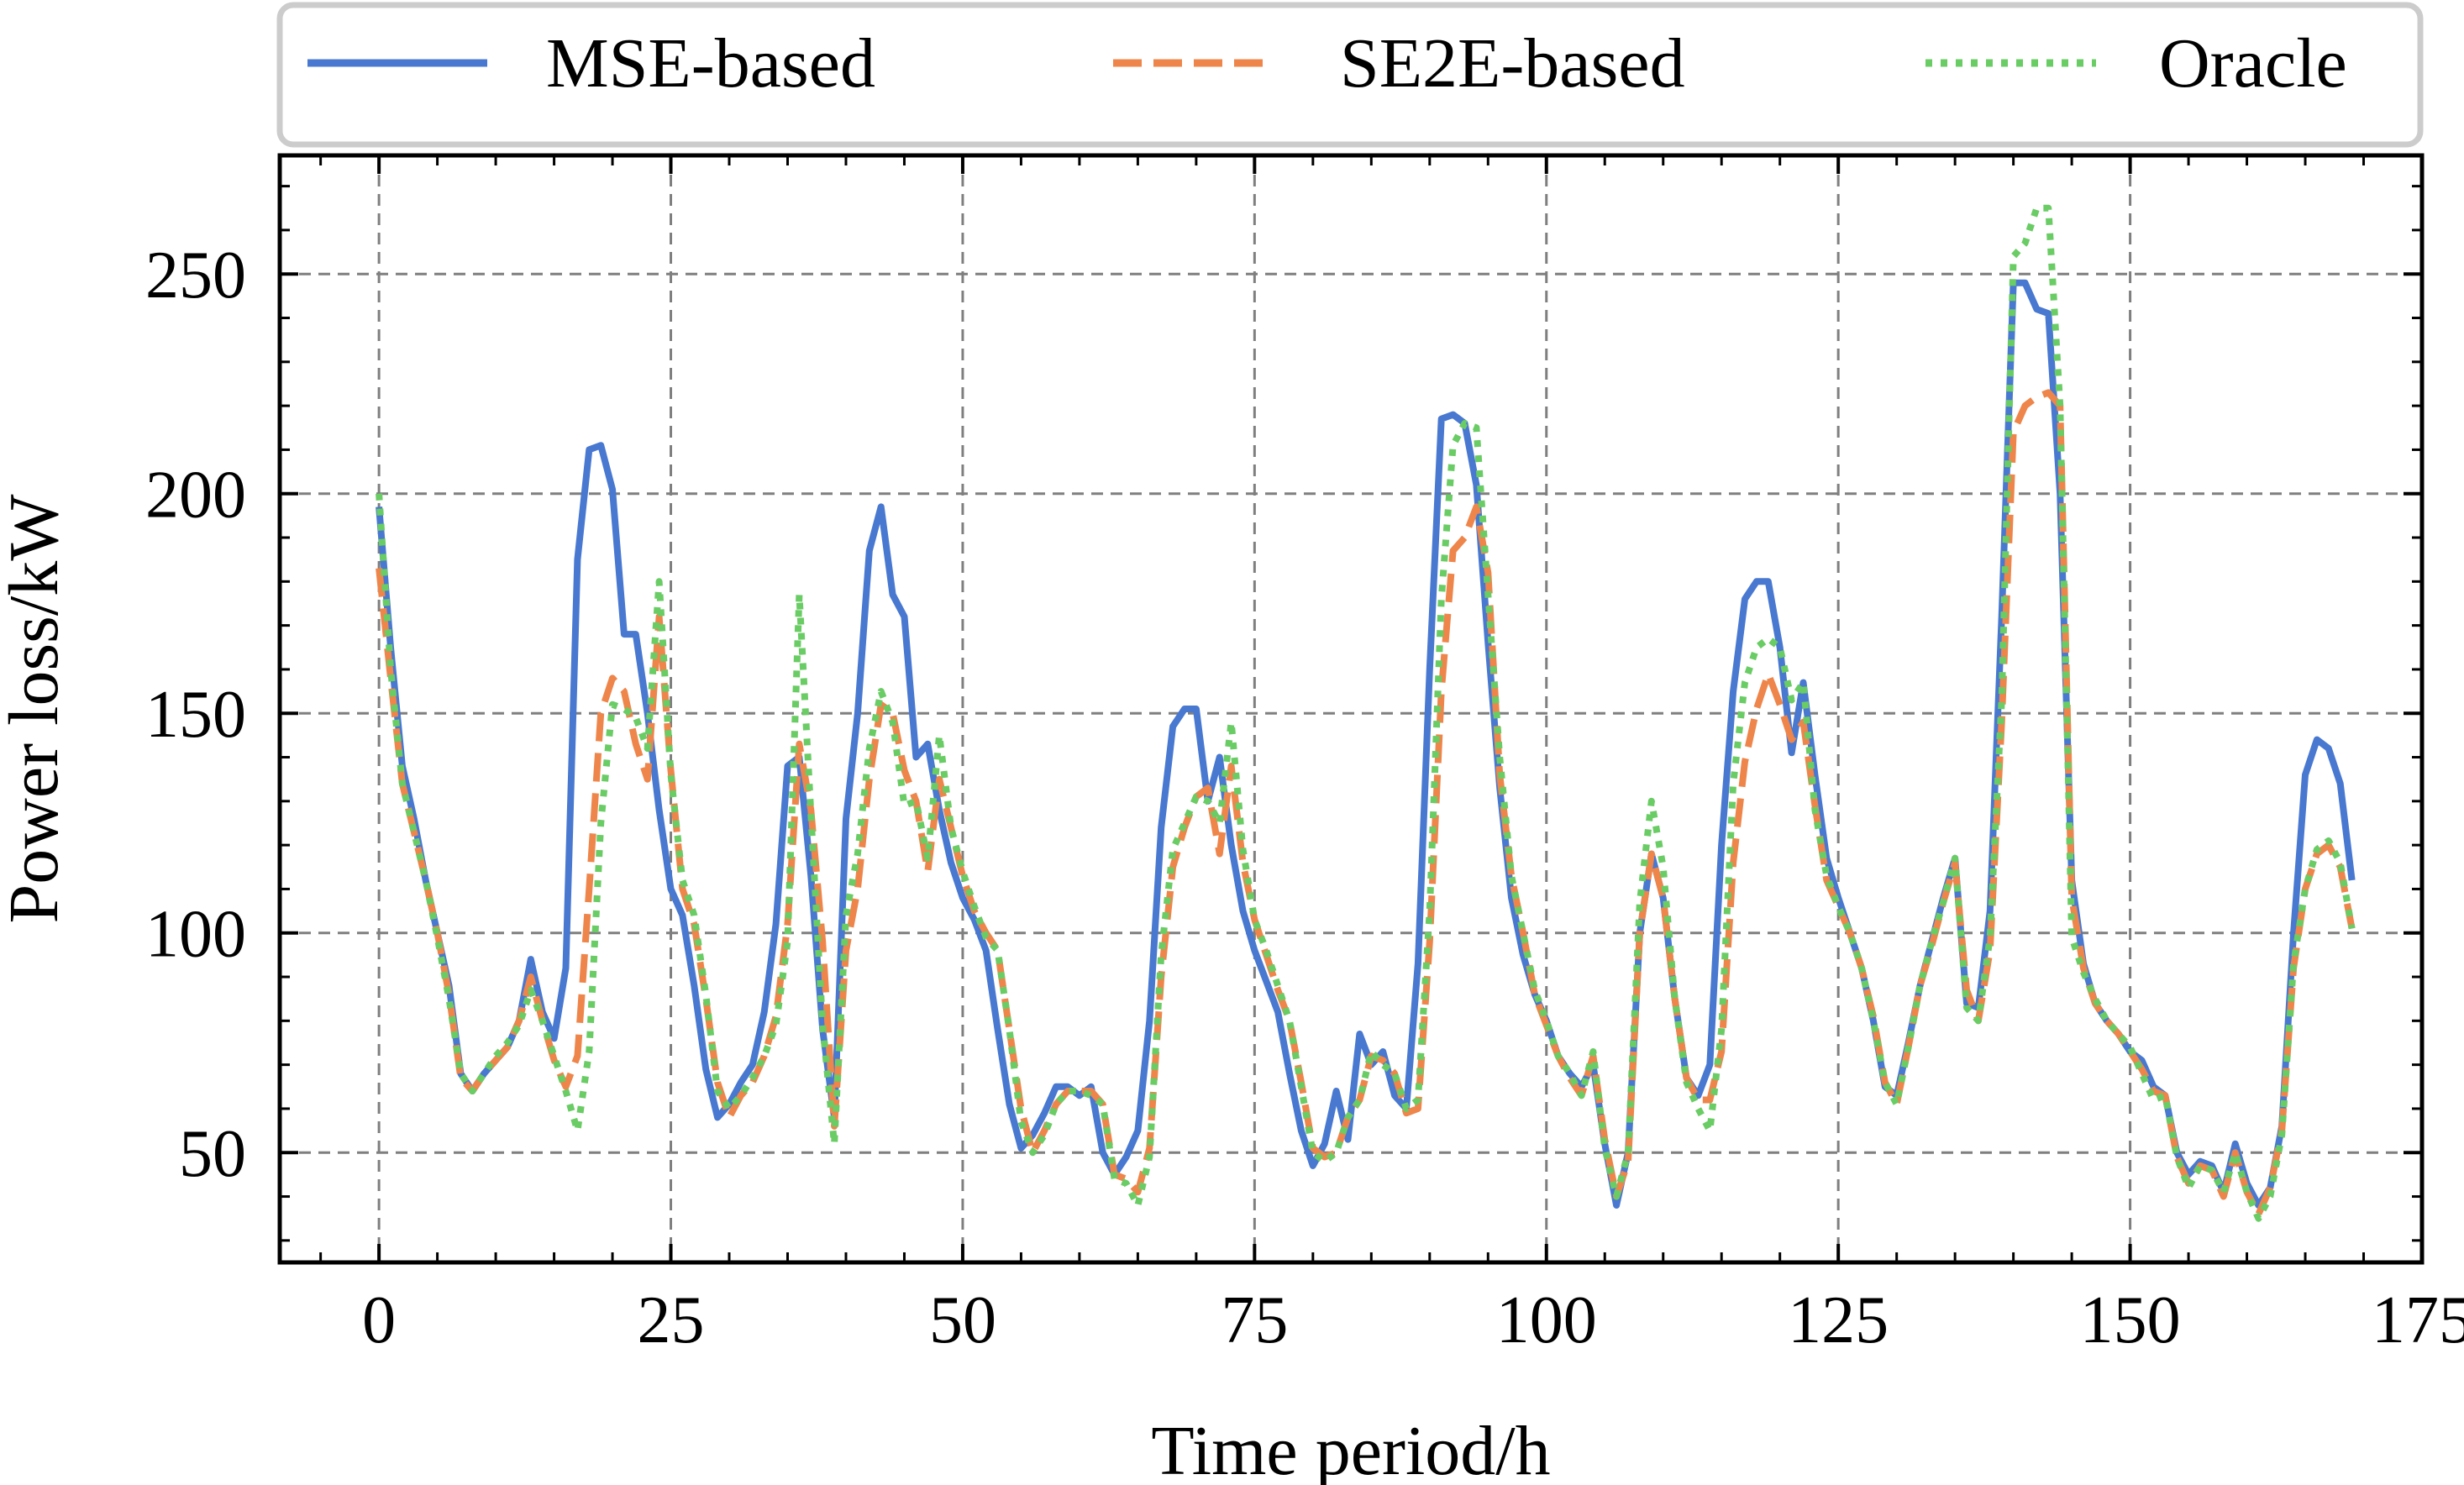  Describe the element at coordinates (196, 935) in the screenshot. I see `y-tick-label: 100` at that location.